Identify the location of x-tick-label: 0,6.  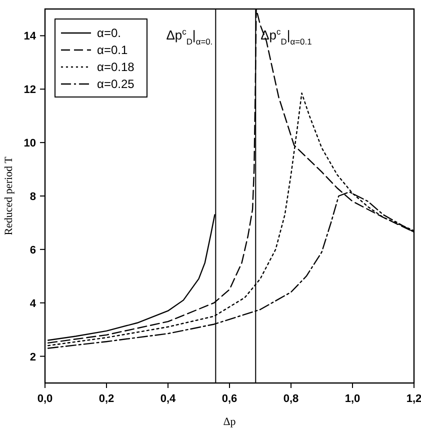
(230, 399).